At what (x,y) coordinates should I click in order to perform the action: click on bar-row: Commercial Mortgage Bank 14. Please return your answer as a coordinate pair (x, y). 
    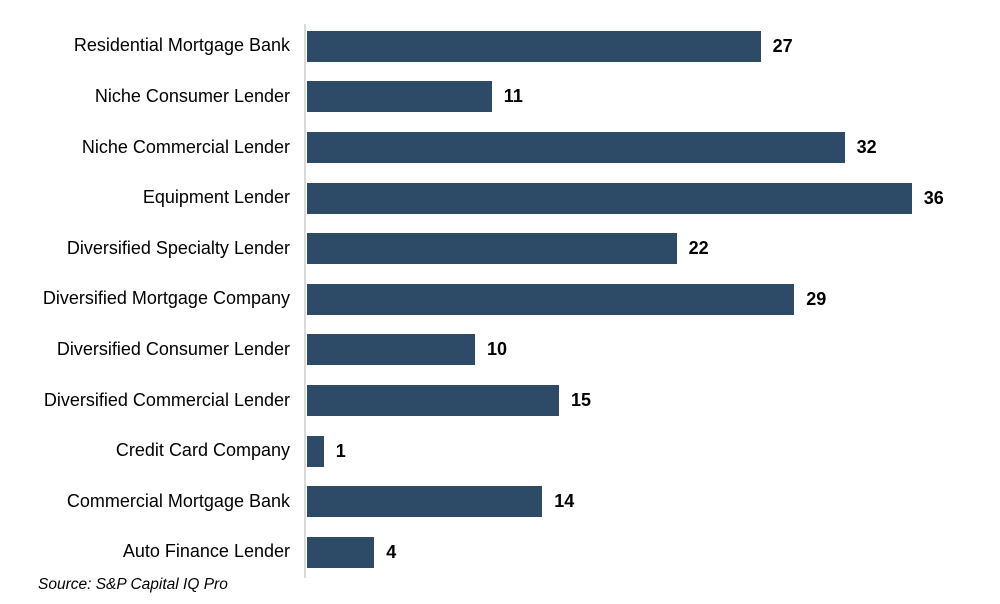
    Looking at the image, I should click on (500, 501).